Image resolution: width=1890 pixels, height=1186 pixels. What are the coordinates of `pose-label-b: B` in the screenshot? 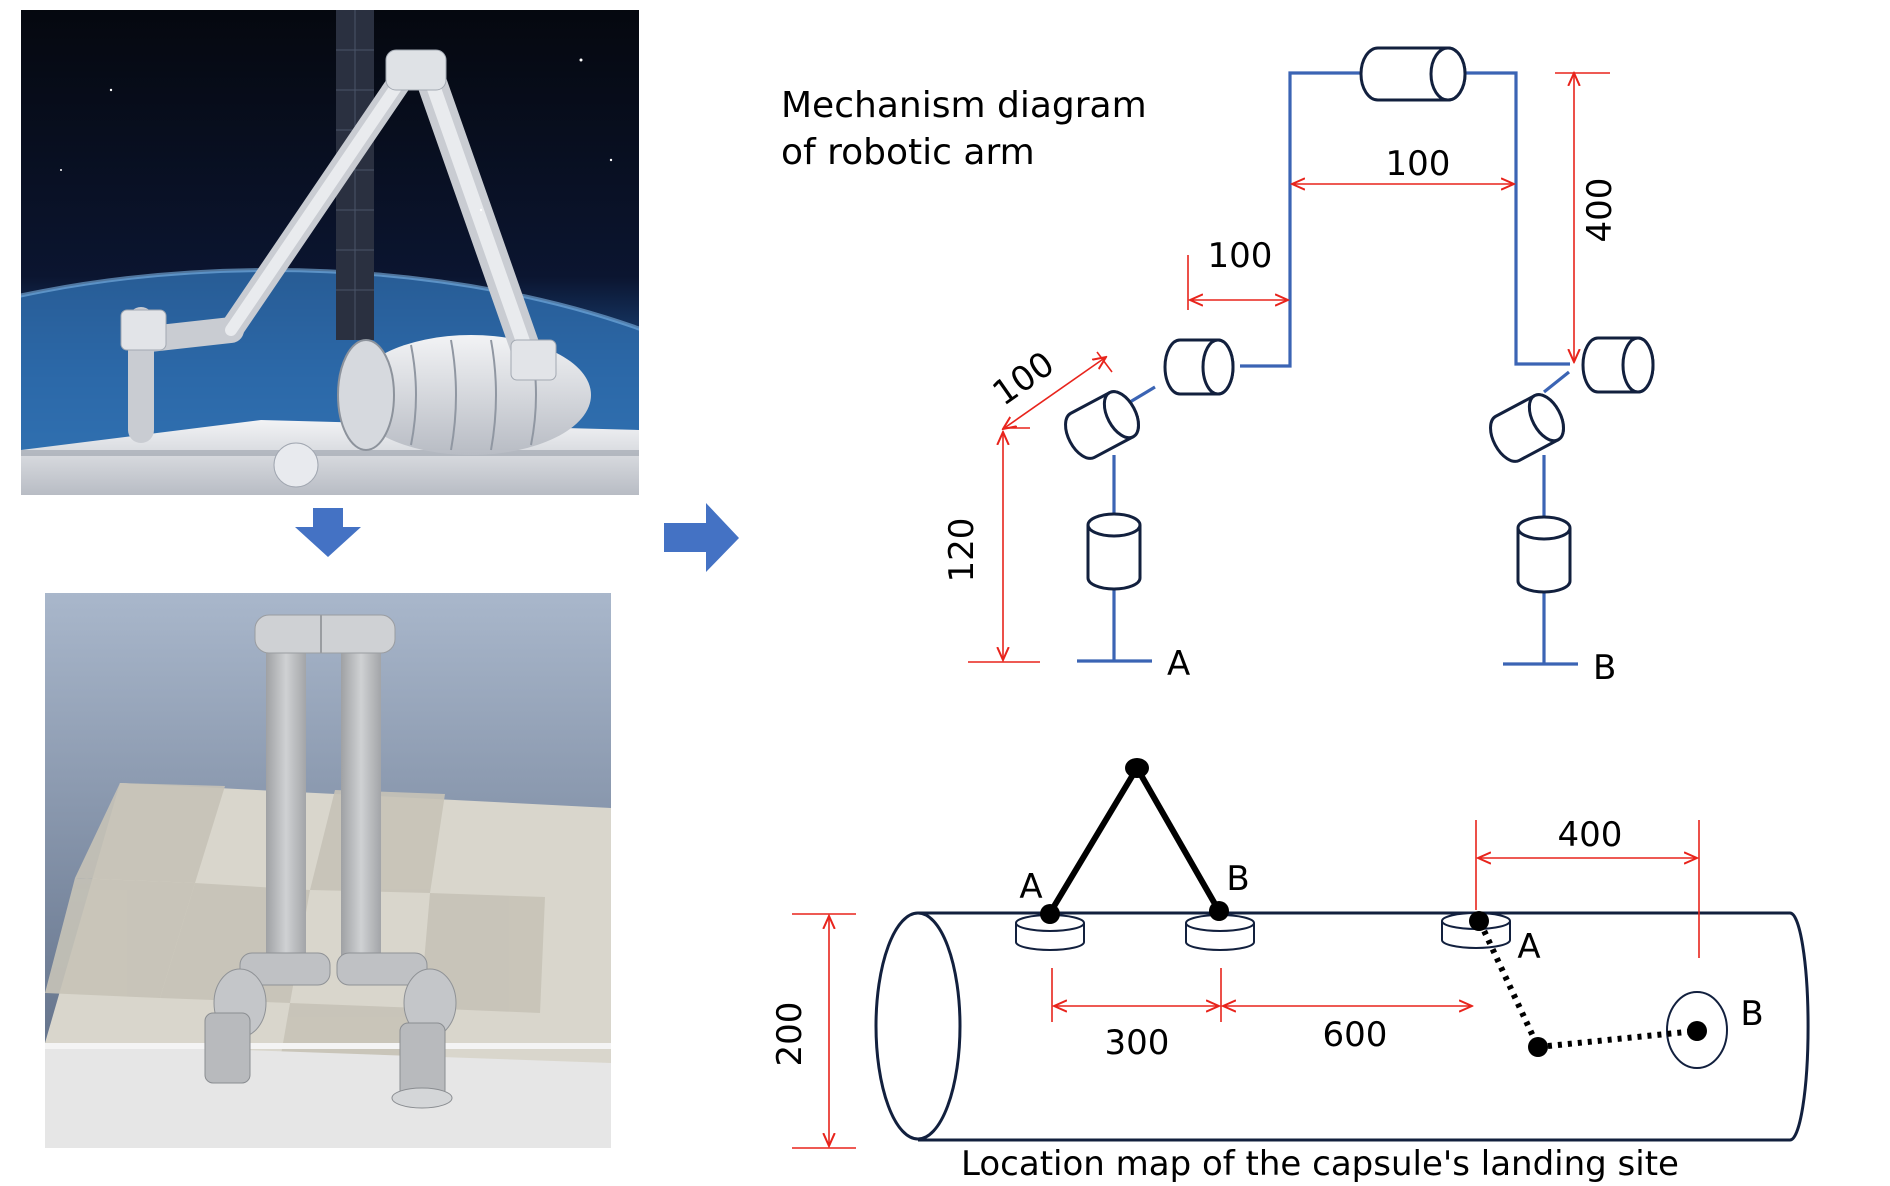 It's located at (1237, 879).